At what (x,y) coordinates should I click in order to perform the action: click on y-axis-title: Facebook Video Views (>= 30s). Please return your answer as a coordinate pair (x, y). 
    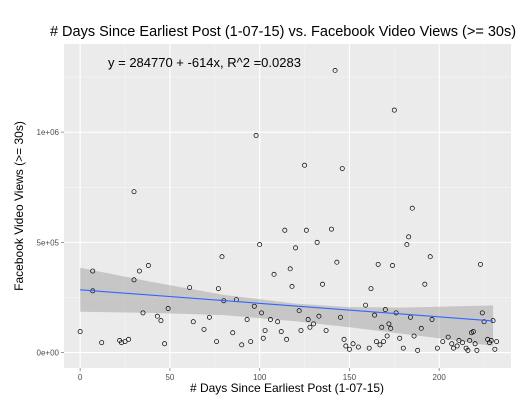
    Looking at the image, I should click on (19, 206).